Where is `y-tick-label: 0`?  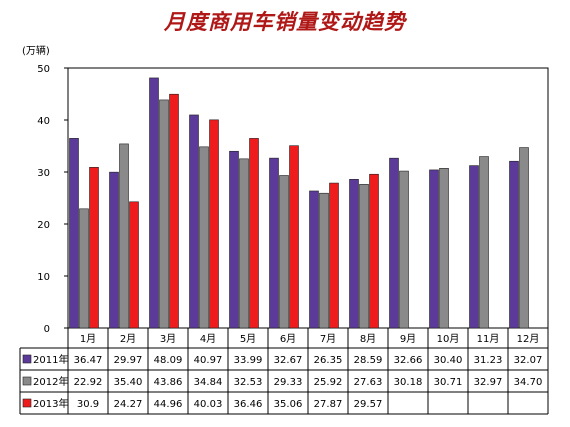 y-tick-label: 0 is located at coordinates (47, 329).